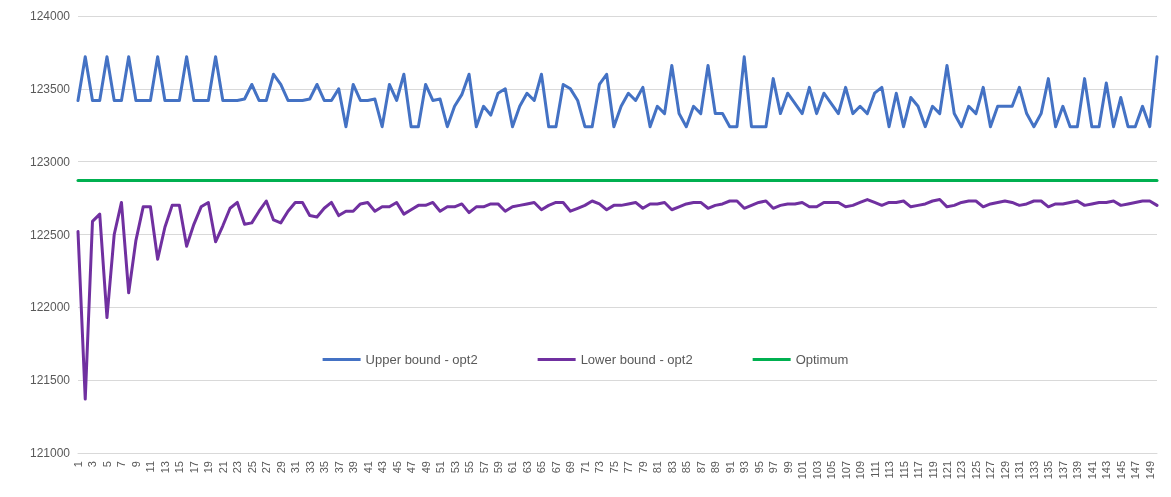  What do you see at coordinates (396, 467) in the screenshot?
I see `x-tick-label: 45` at bounding box center [396, 467].